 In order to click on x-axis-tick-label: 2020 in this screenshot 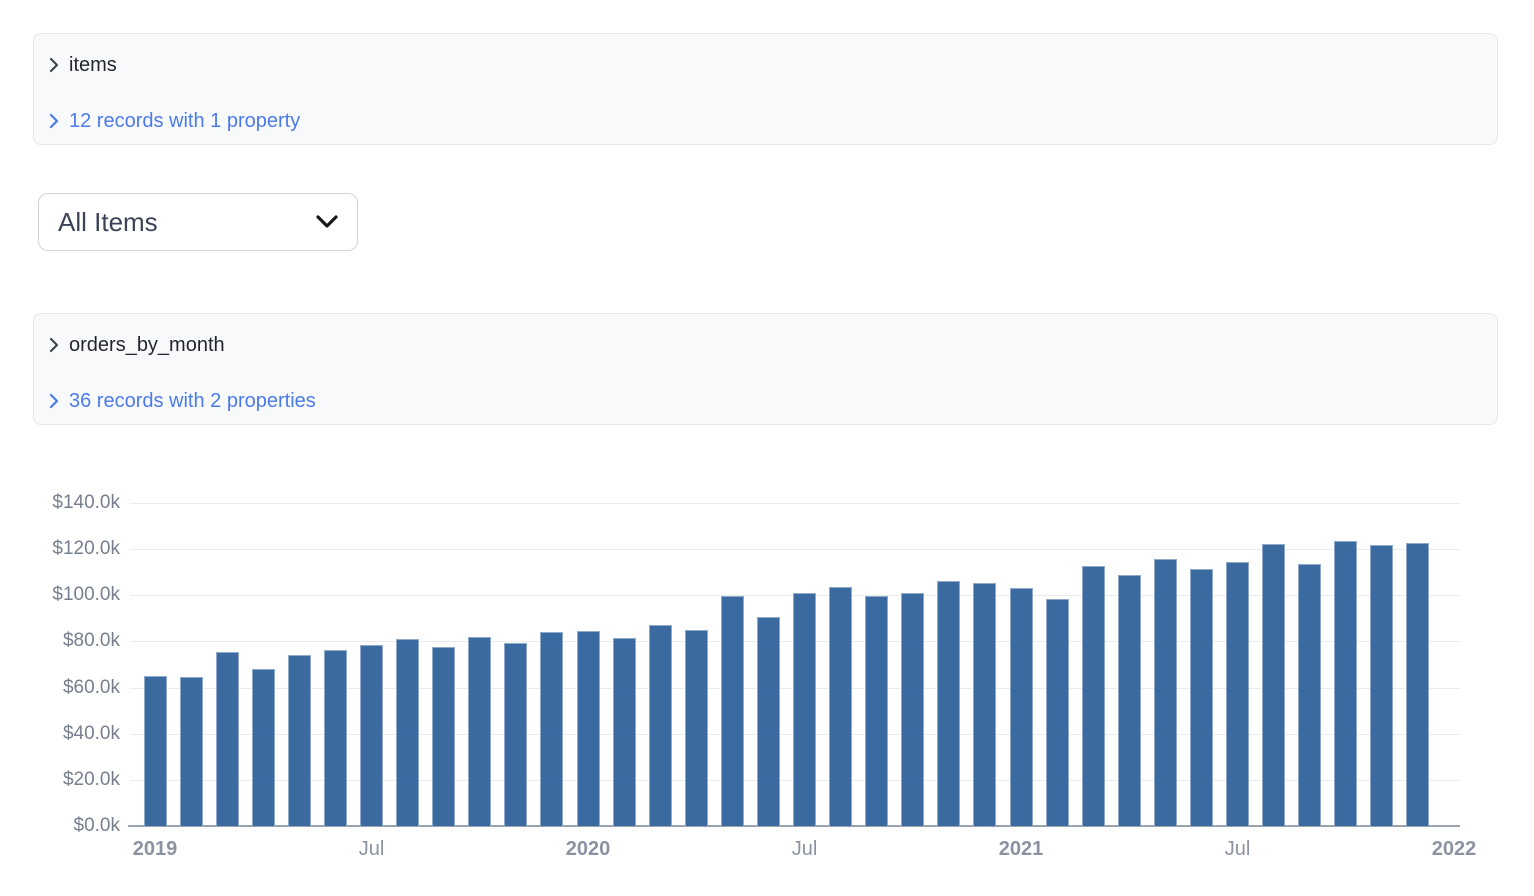, I will do `click(588, 849)`.